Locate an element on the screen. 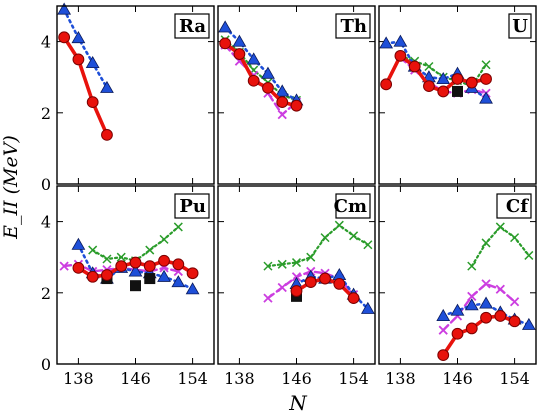  series-black-square is located at coordinates (457, 91).